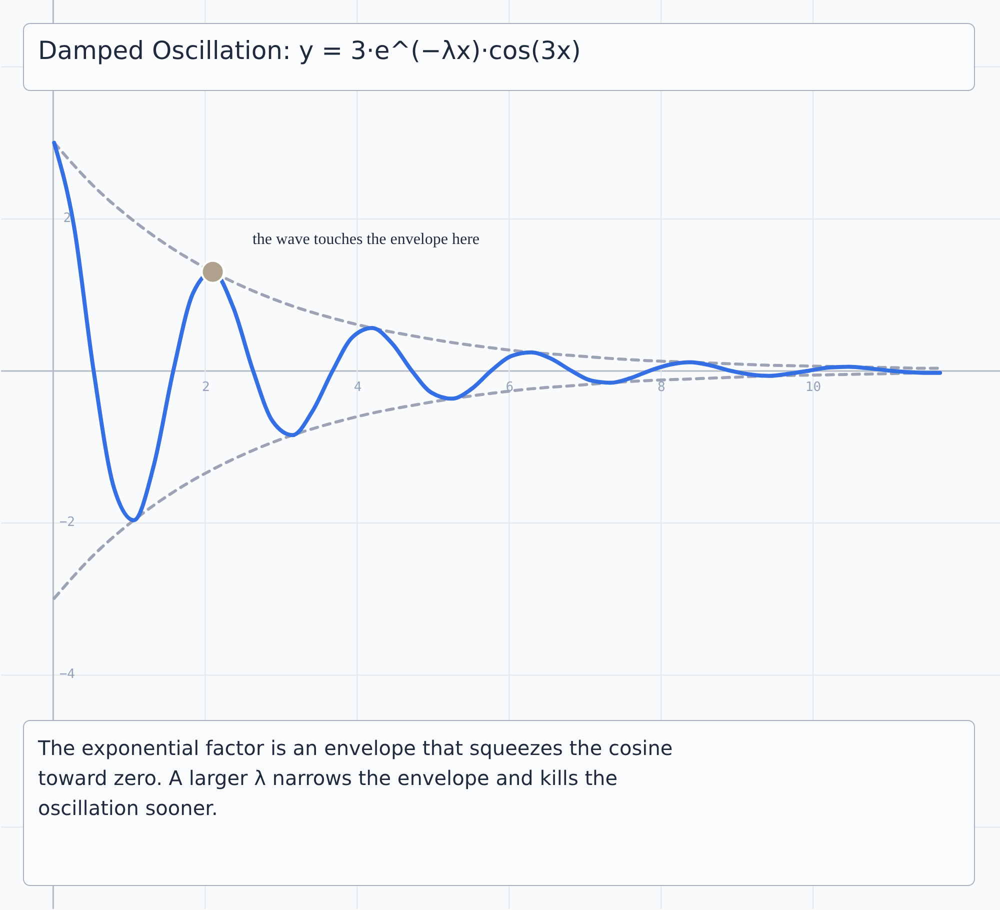 This screenshot has width=1000, height=910. Describe the element at coordinates (366, 239) in the screenshot. I see `annotation: the wave touches the envelope here` at that location.